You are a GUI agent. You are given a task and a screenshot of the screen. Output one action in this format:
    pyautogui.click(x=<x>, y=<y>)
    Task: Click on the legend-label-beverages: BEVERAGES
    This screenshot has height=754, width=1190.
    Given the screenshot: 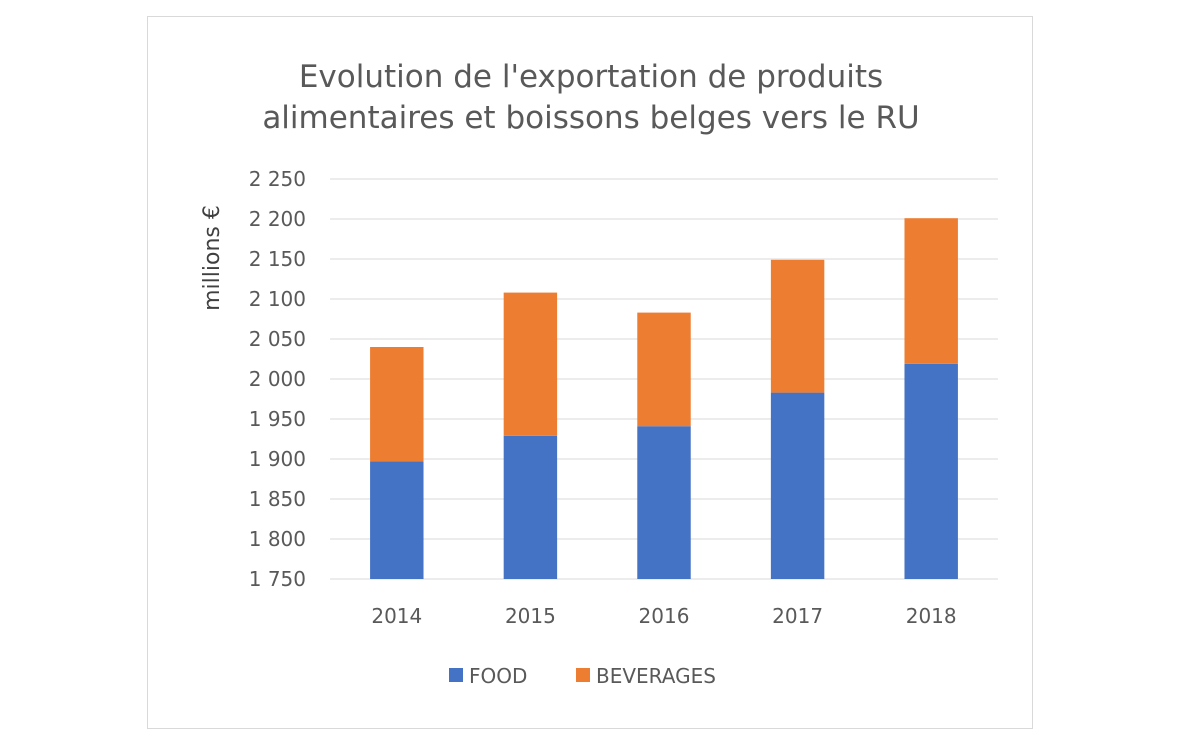 What is the action you would take?
    pyautogui.click(x=656, y=676)
    